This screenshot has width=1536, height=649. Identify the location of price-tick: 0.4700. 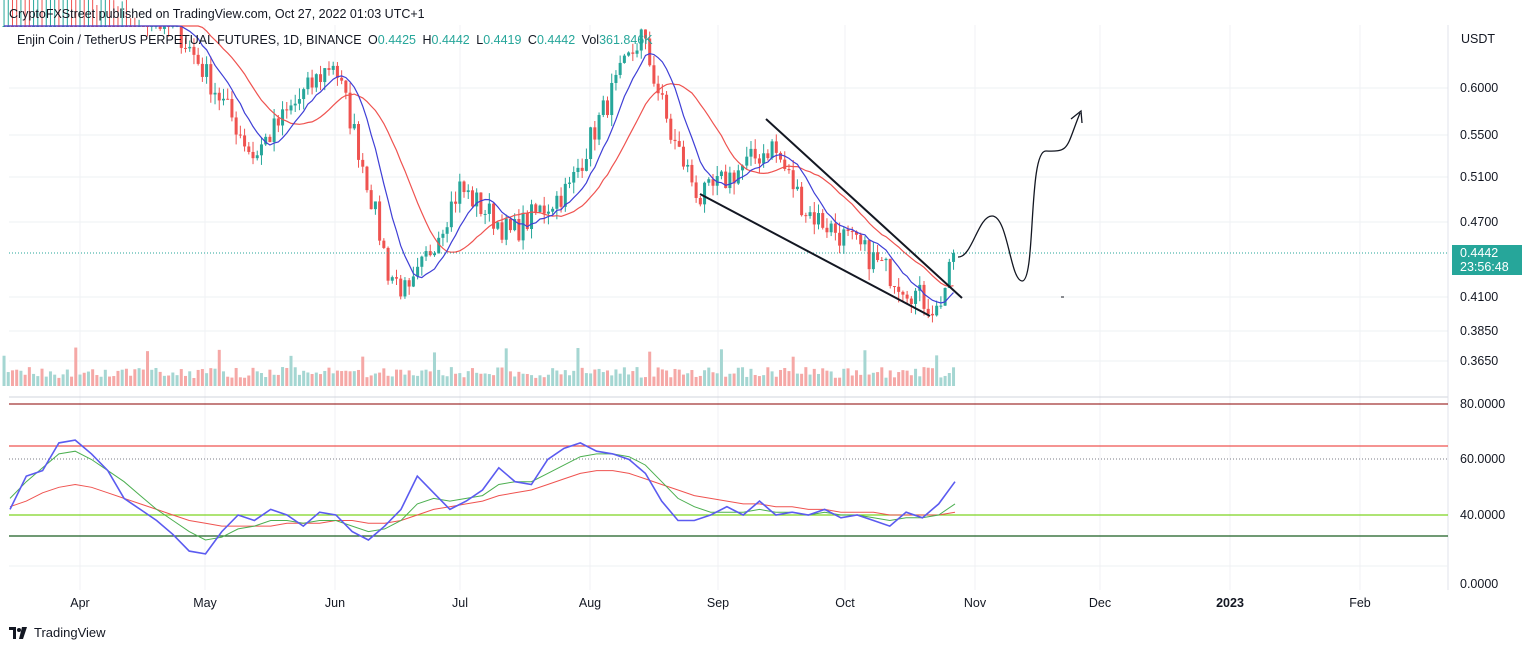
(1479, 222).